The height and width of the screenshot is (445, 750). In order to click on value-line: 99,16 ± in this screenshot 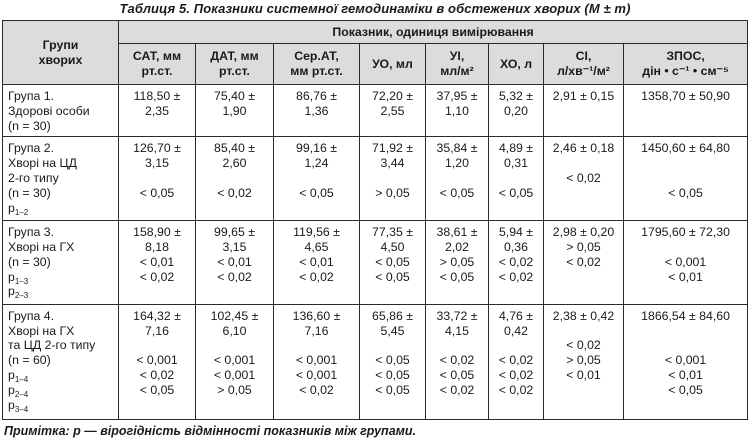, I will do `click(316, 148)`.